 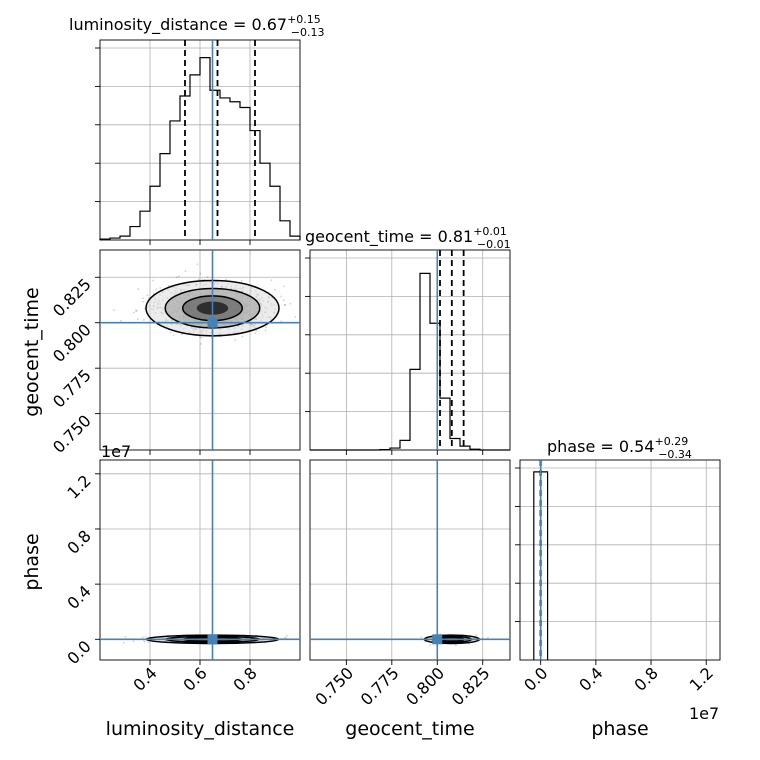 I want to click on 2d-luminosity_distance-geocent_time-point-418, so click(x=143, y=298).